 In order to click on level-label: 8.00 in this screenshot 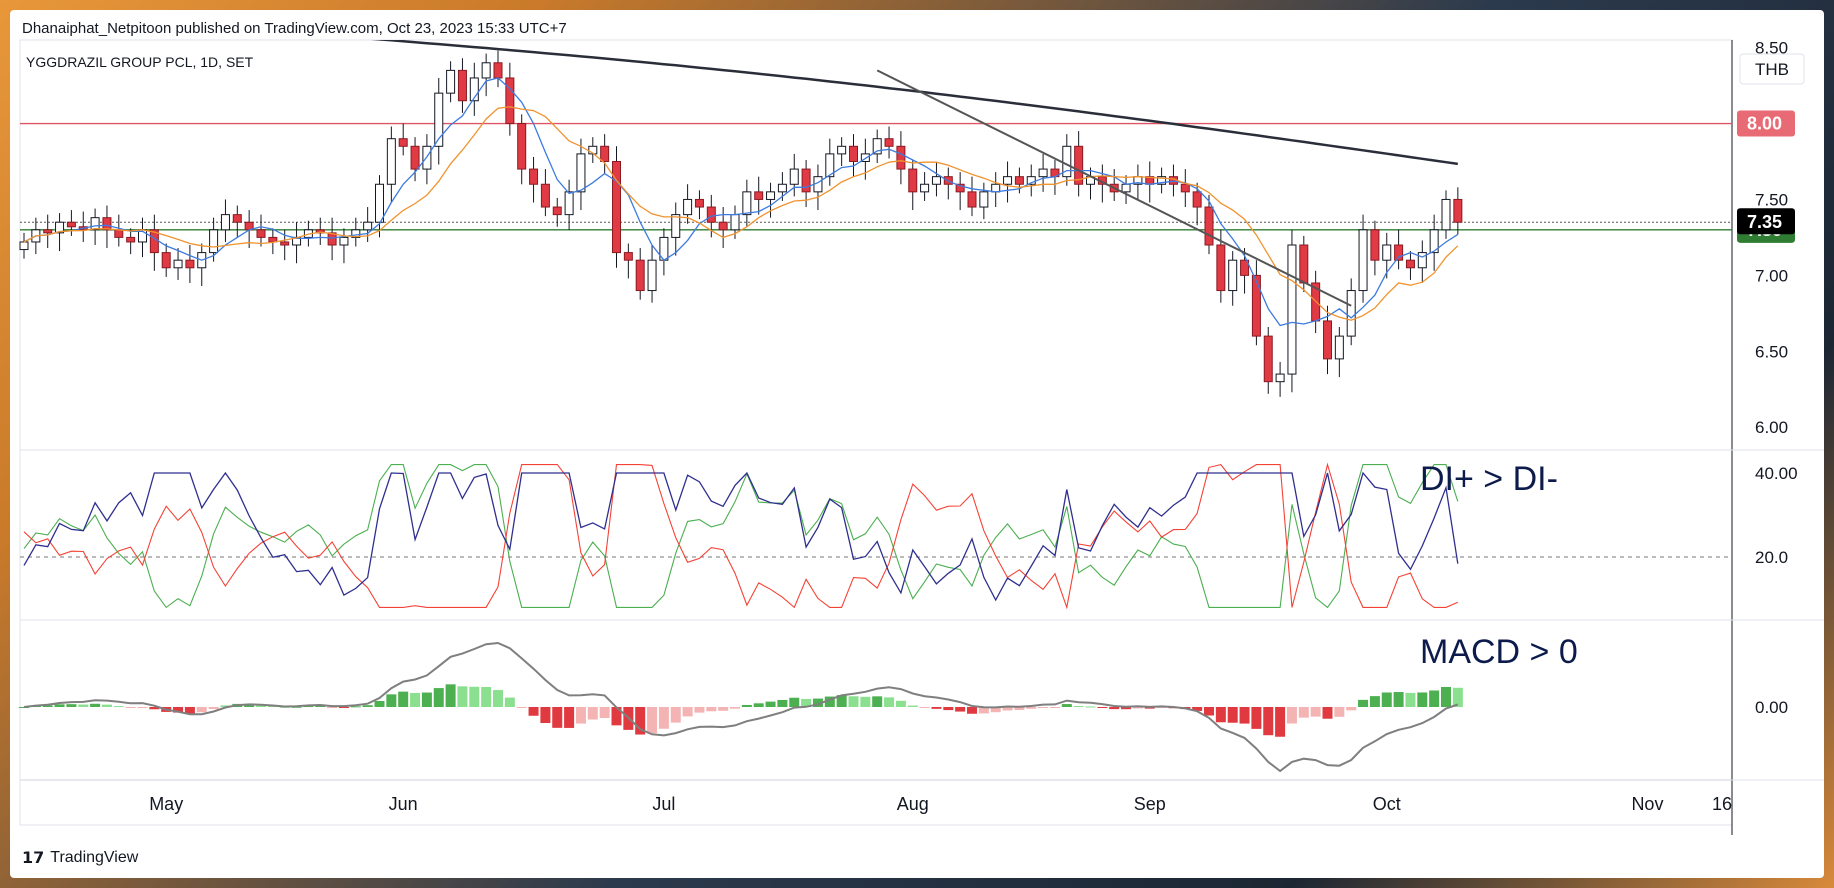, I will do `click(1764, 124)`.